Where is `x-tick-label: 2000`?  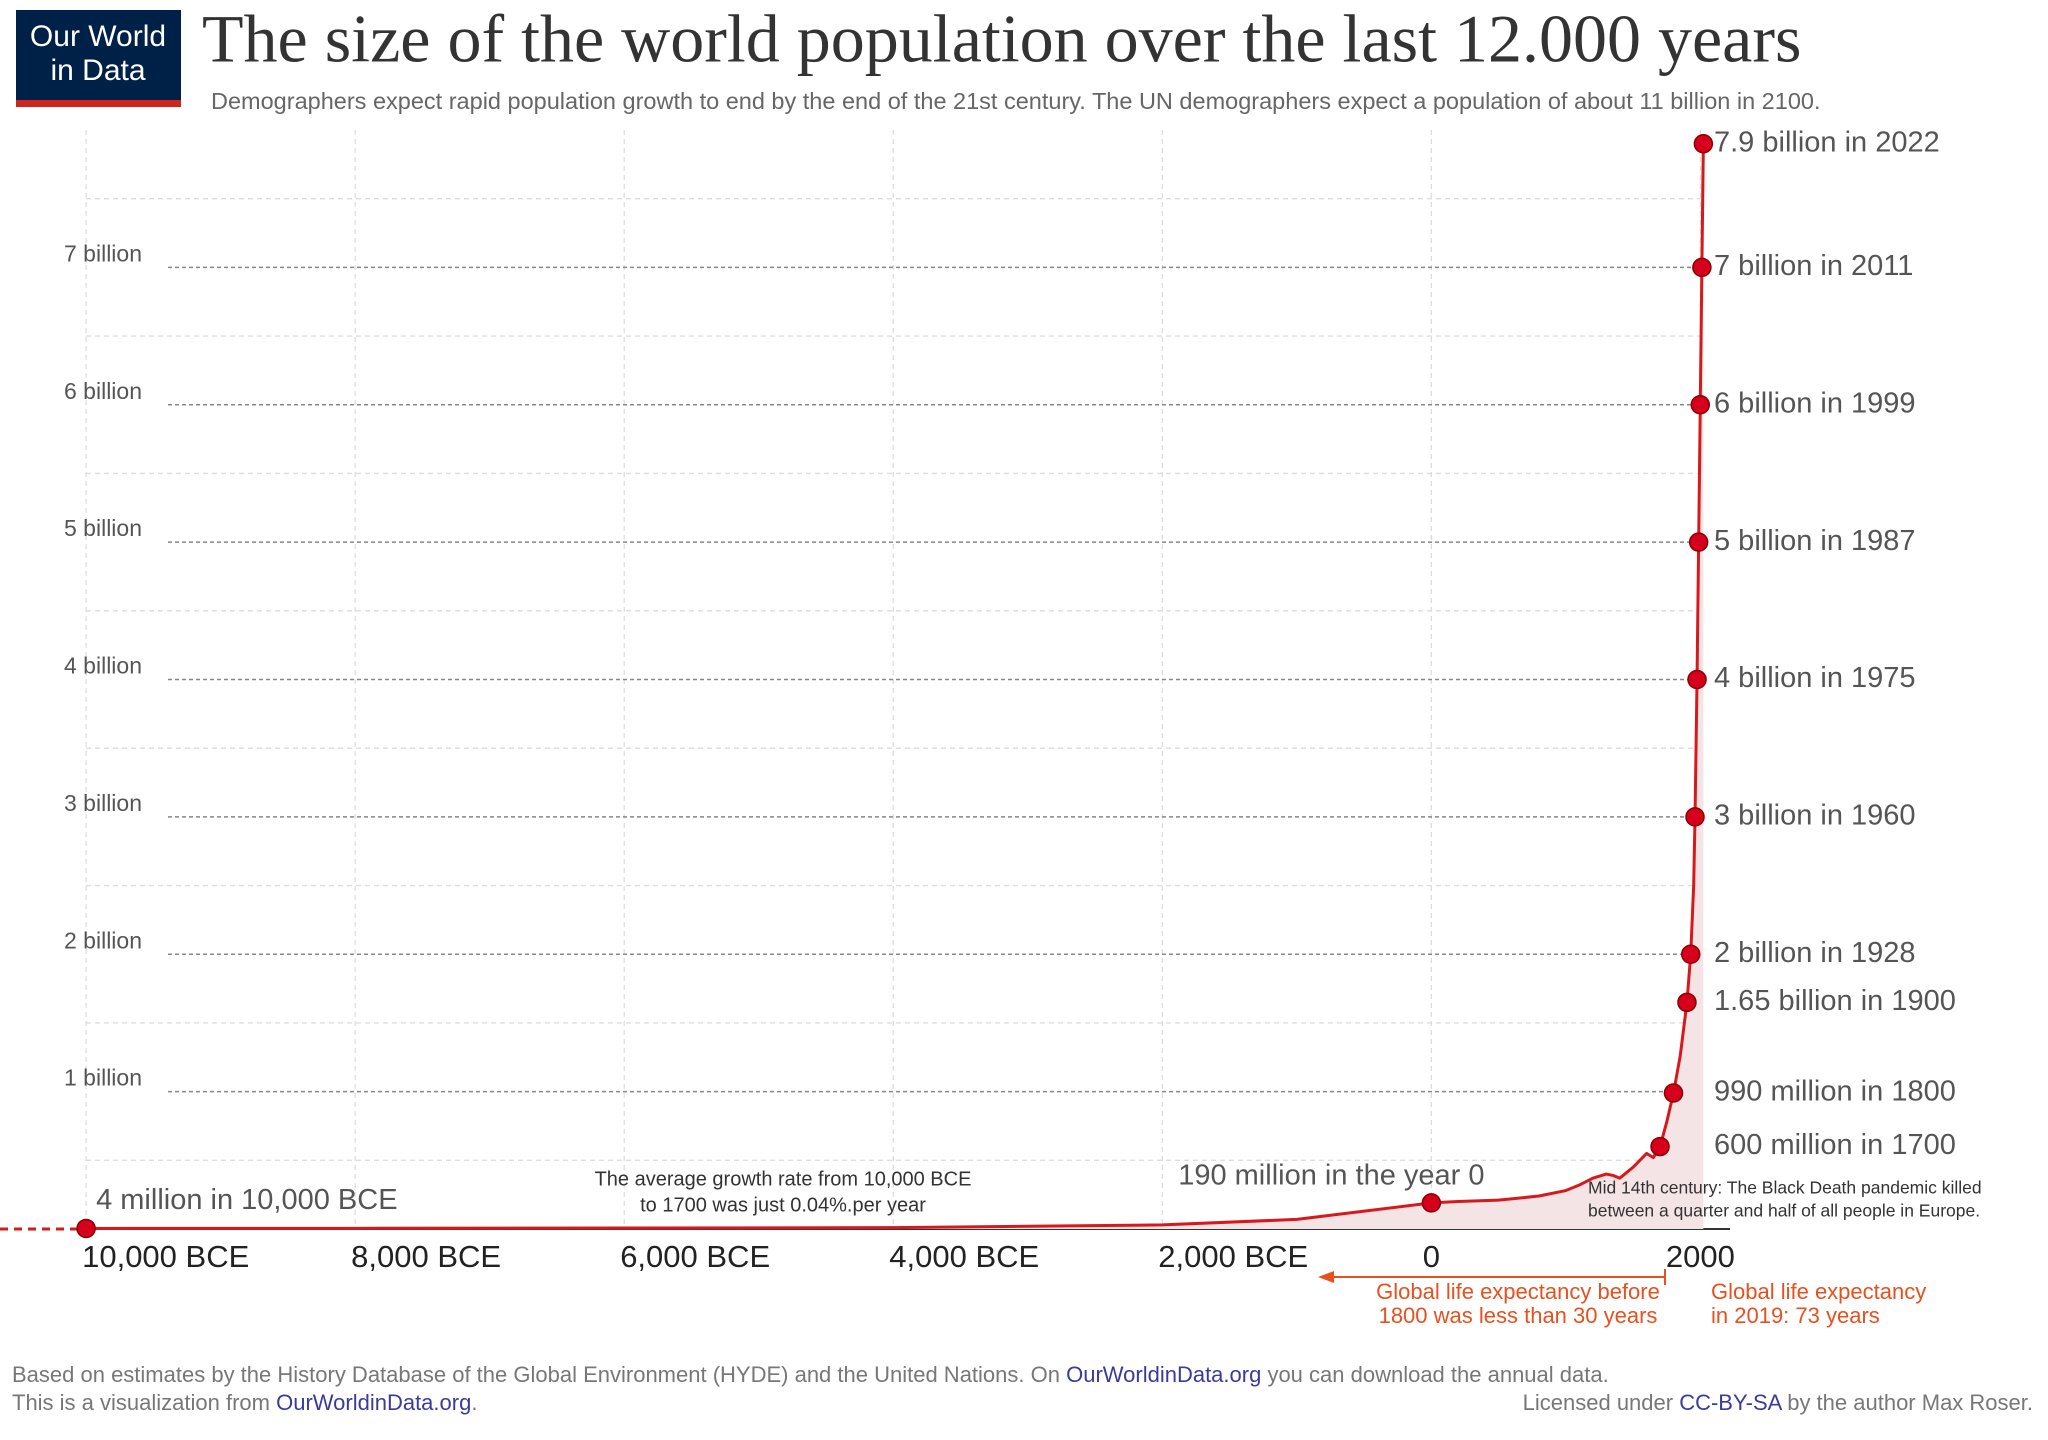 x-tick-label: 2000 is located at coordinates (1700, 1256).